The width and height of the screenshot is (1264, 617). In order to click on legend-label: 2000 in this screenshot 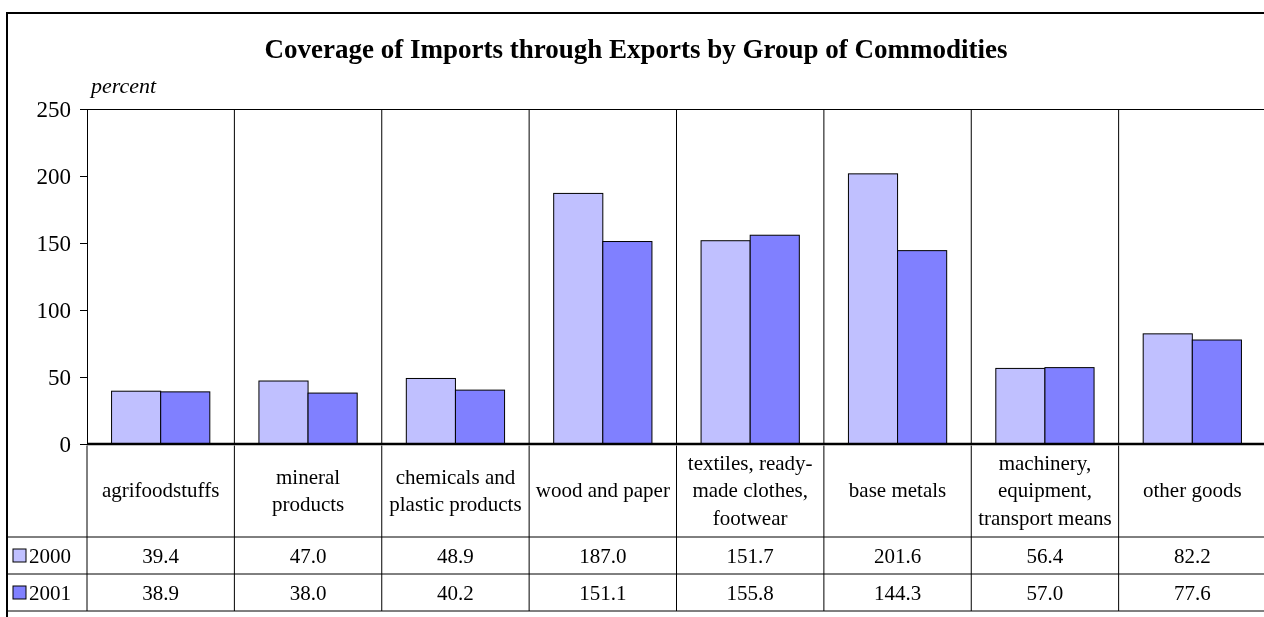, I will do `click(50, 555)`.